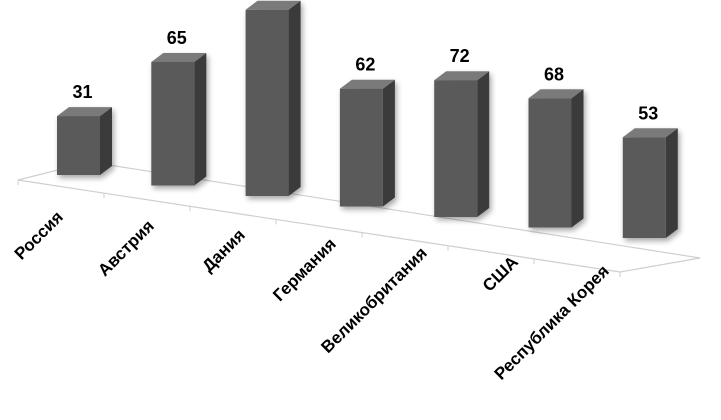  What do you see at coordinates (223, 250) in the screenshot?
I see `category-label: Дания` at bounding box center [223, 250].